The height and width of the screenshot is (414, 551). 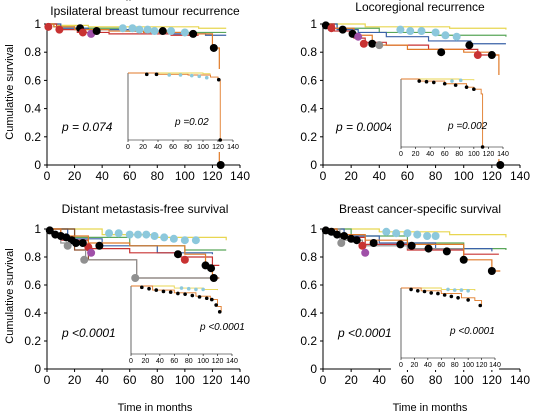 I want to click on panel-4-x-tick-label: 60, so click(x=408, y=380).